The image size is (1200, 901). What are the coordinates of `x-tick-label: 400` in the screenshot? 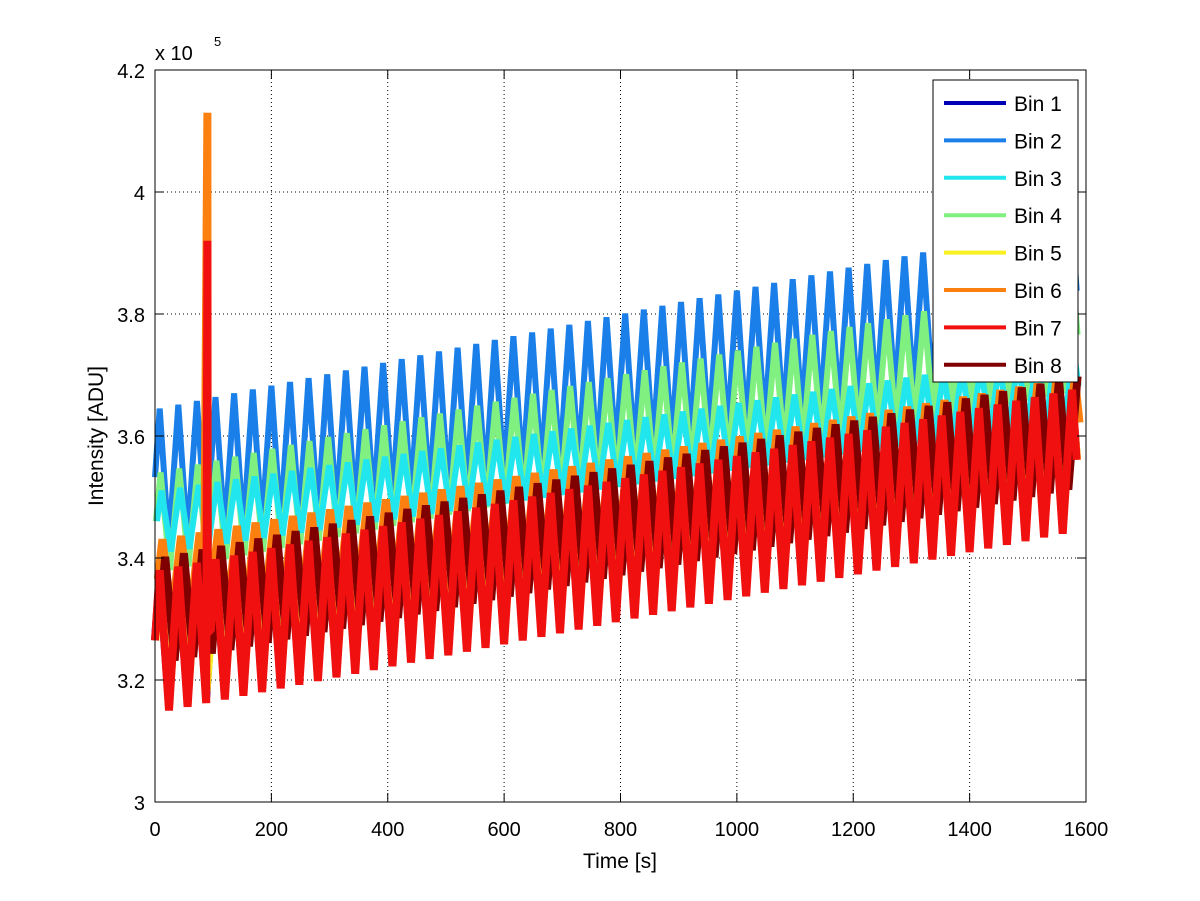 It's located at (387, 830).